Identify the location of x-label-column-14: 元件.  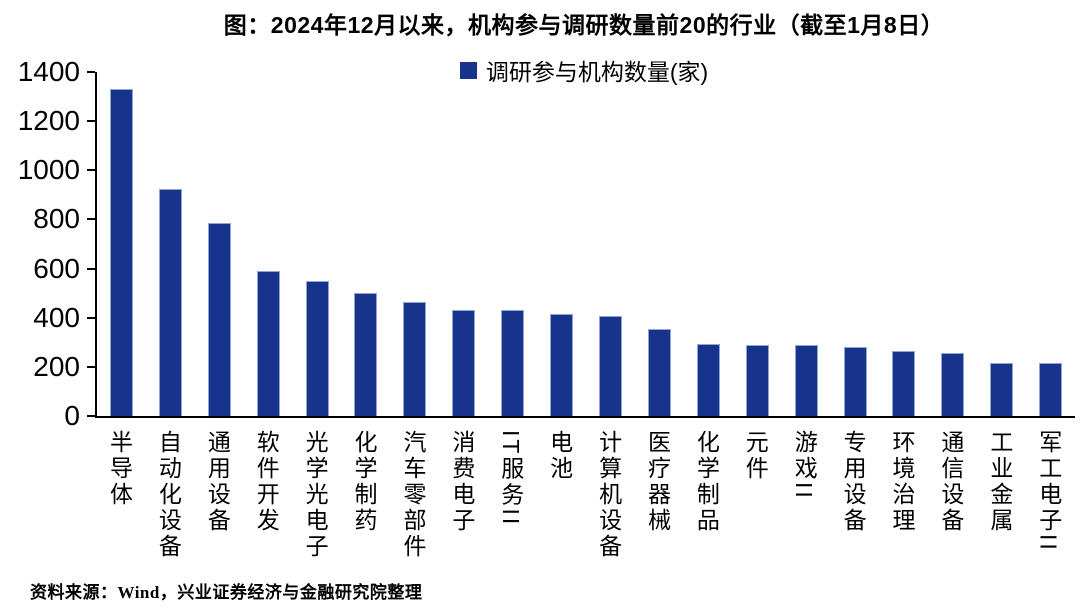
(755, 456).